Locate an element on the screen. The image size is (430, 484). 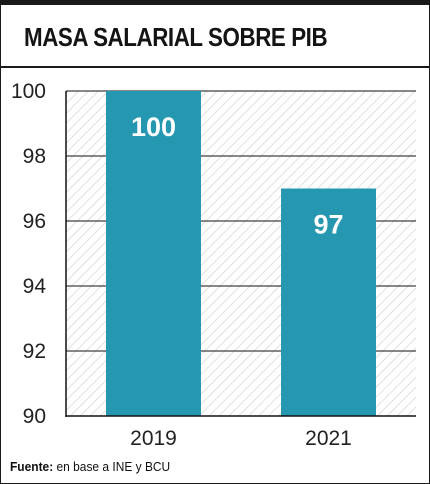
y-tick-label: 90 is located at coordinates (34, 416).